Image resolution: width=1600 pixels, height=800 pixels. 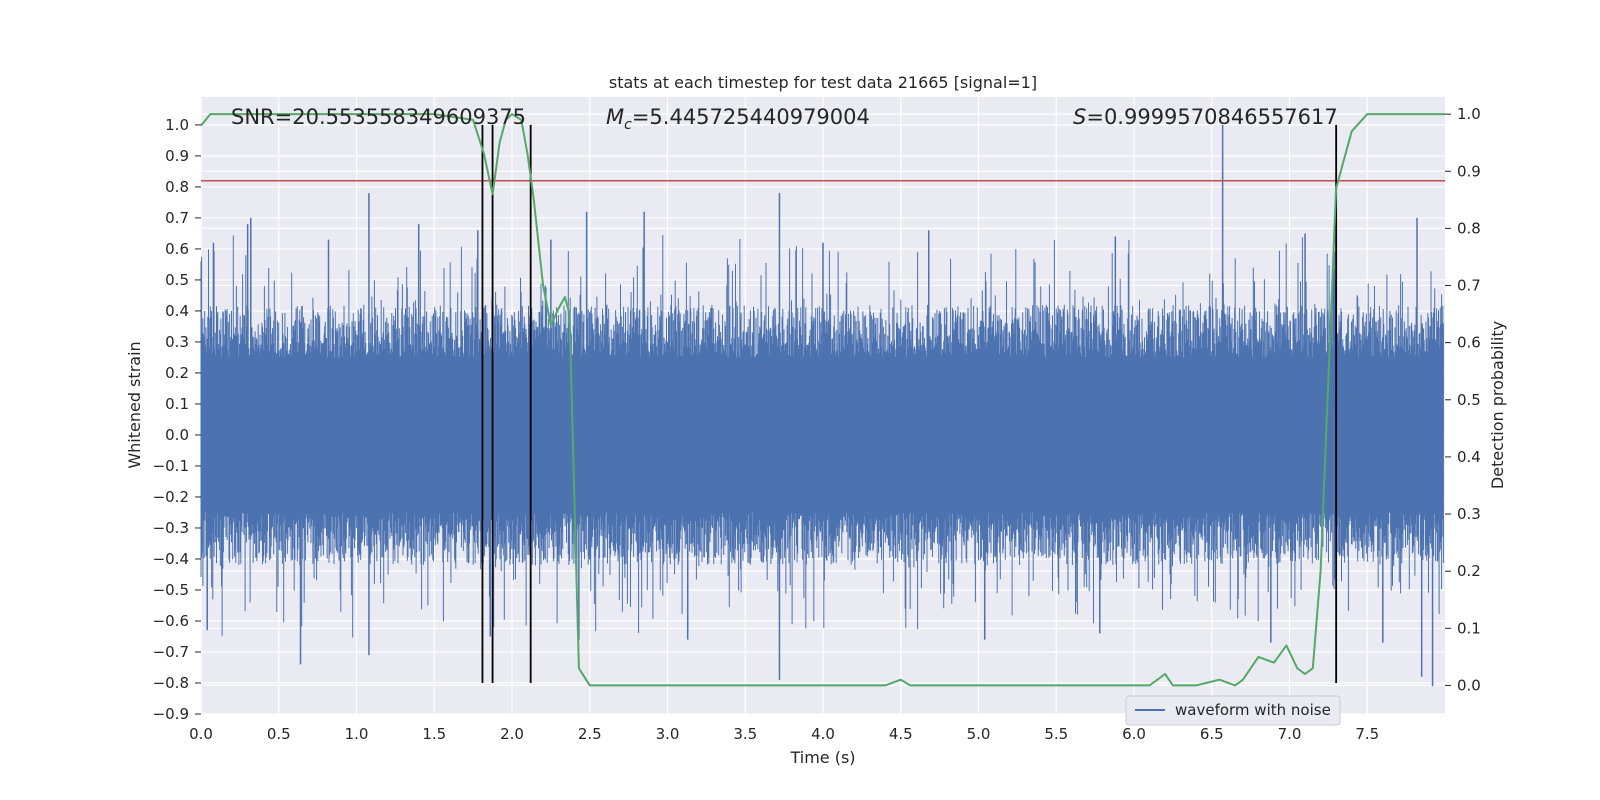 What do you see at coordinates (171, 683) in the screenshot?
I see `y-tick-label: −0.8` at bounding box center [171, 683].